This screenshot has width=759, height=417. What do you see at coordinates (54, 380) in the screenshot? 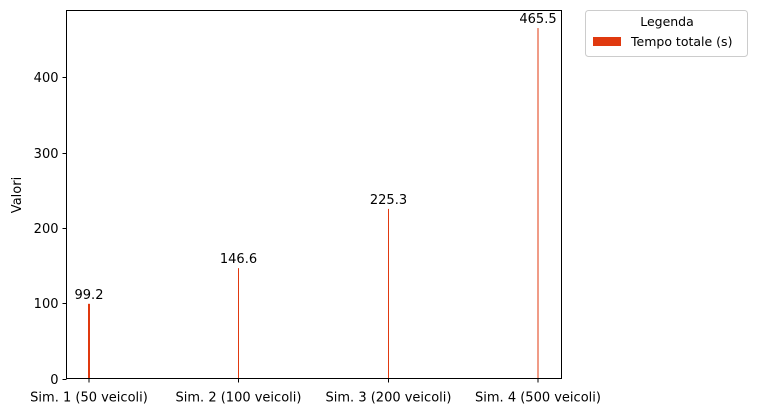
I see `y-tick-label: 0` at bounding box center [54, 380].